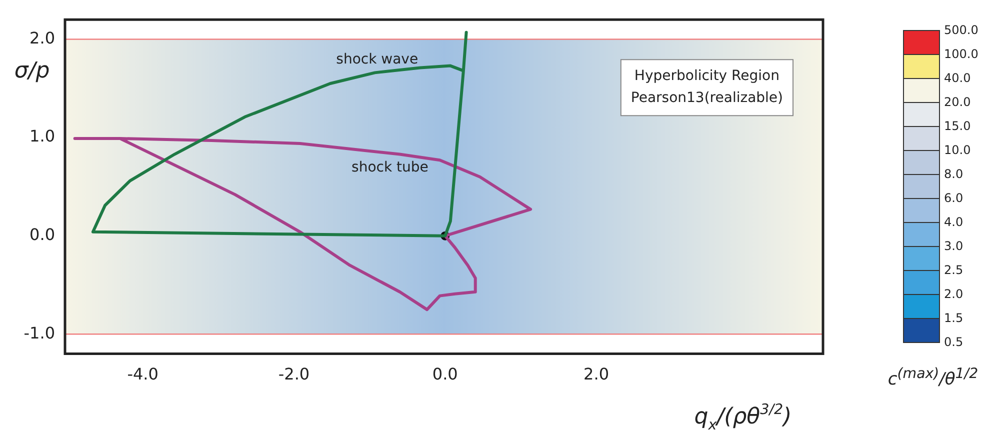  What do you see at coordinates (957, 126) in the screenshot?
I see `text: 15.0` at bounding box center [957, 126].